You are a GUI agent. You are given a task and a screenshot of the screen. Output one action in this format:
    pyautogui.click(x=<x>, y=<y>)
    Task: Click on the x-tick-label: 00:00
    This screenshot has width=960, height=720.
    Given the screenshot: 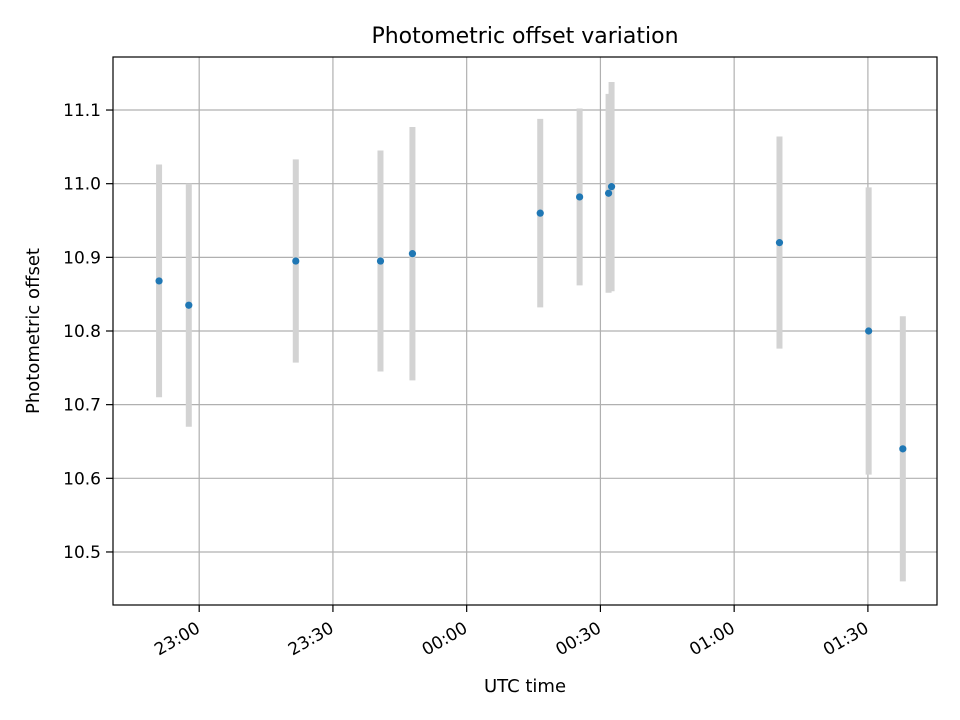 What is the action you would take?
    pyautogui.click(x=445, y=639)
    